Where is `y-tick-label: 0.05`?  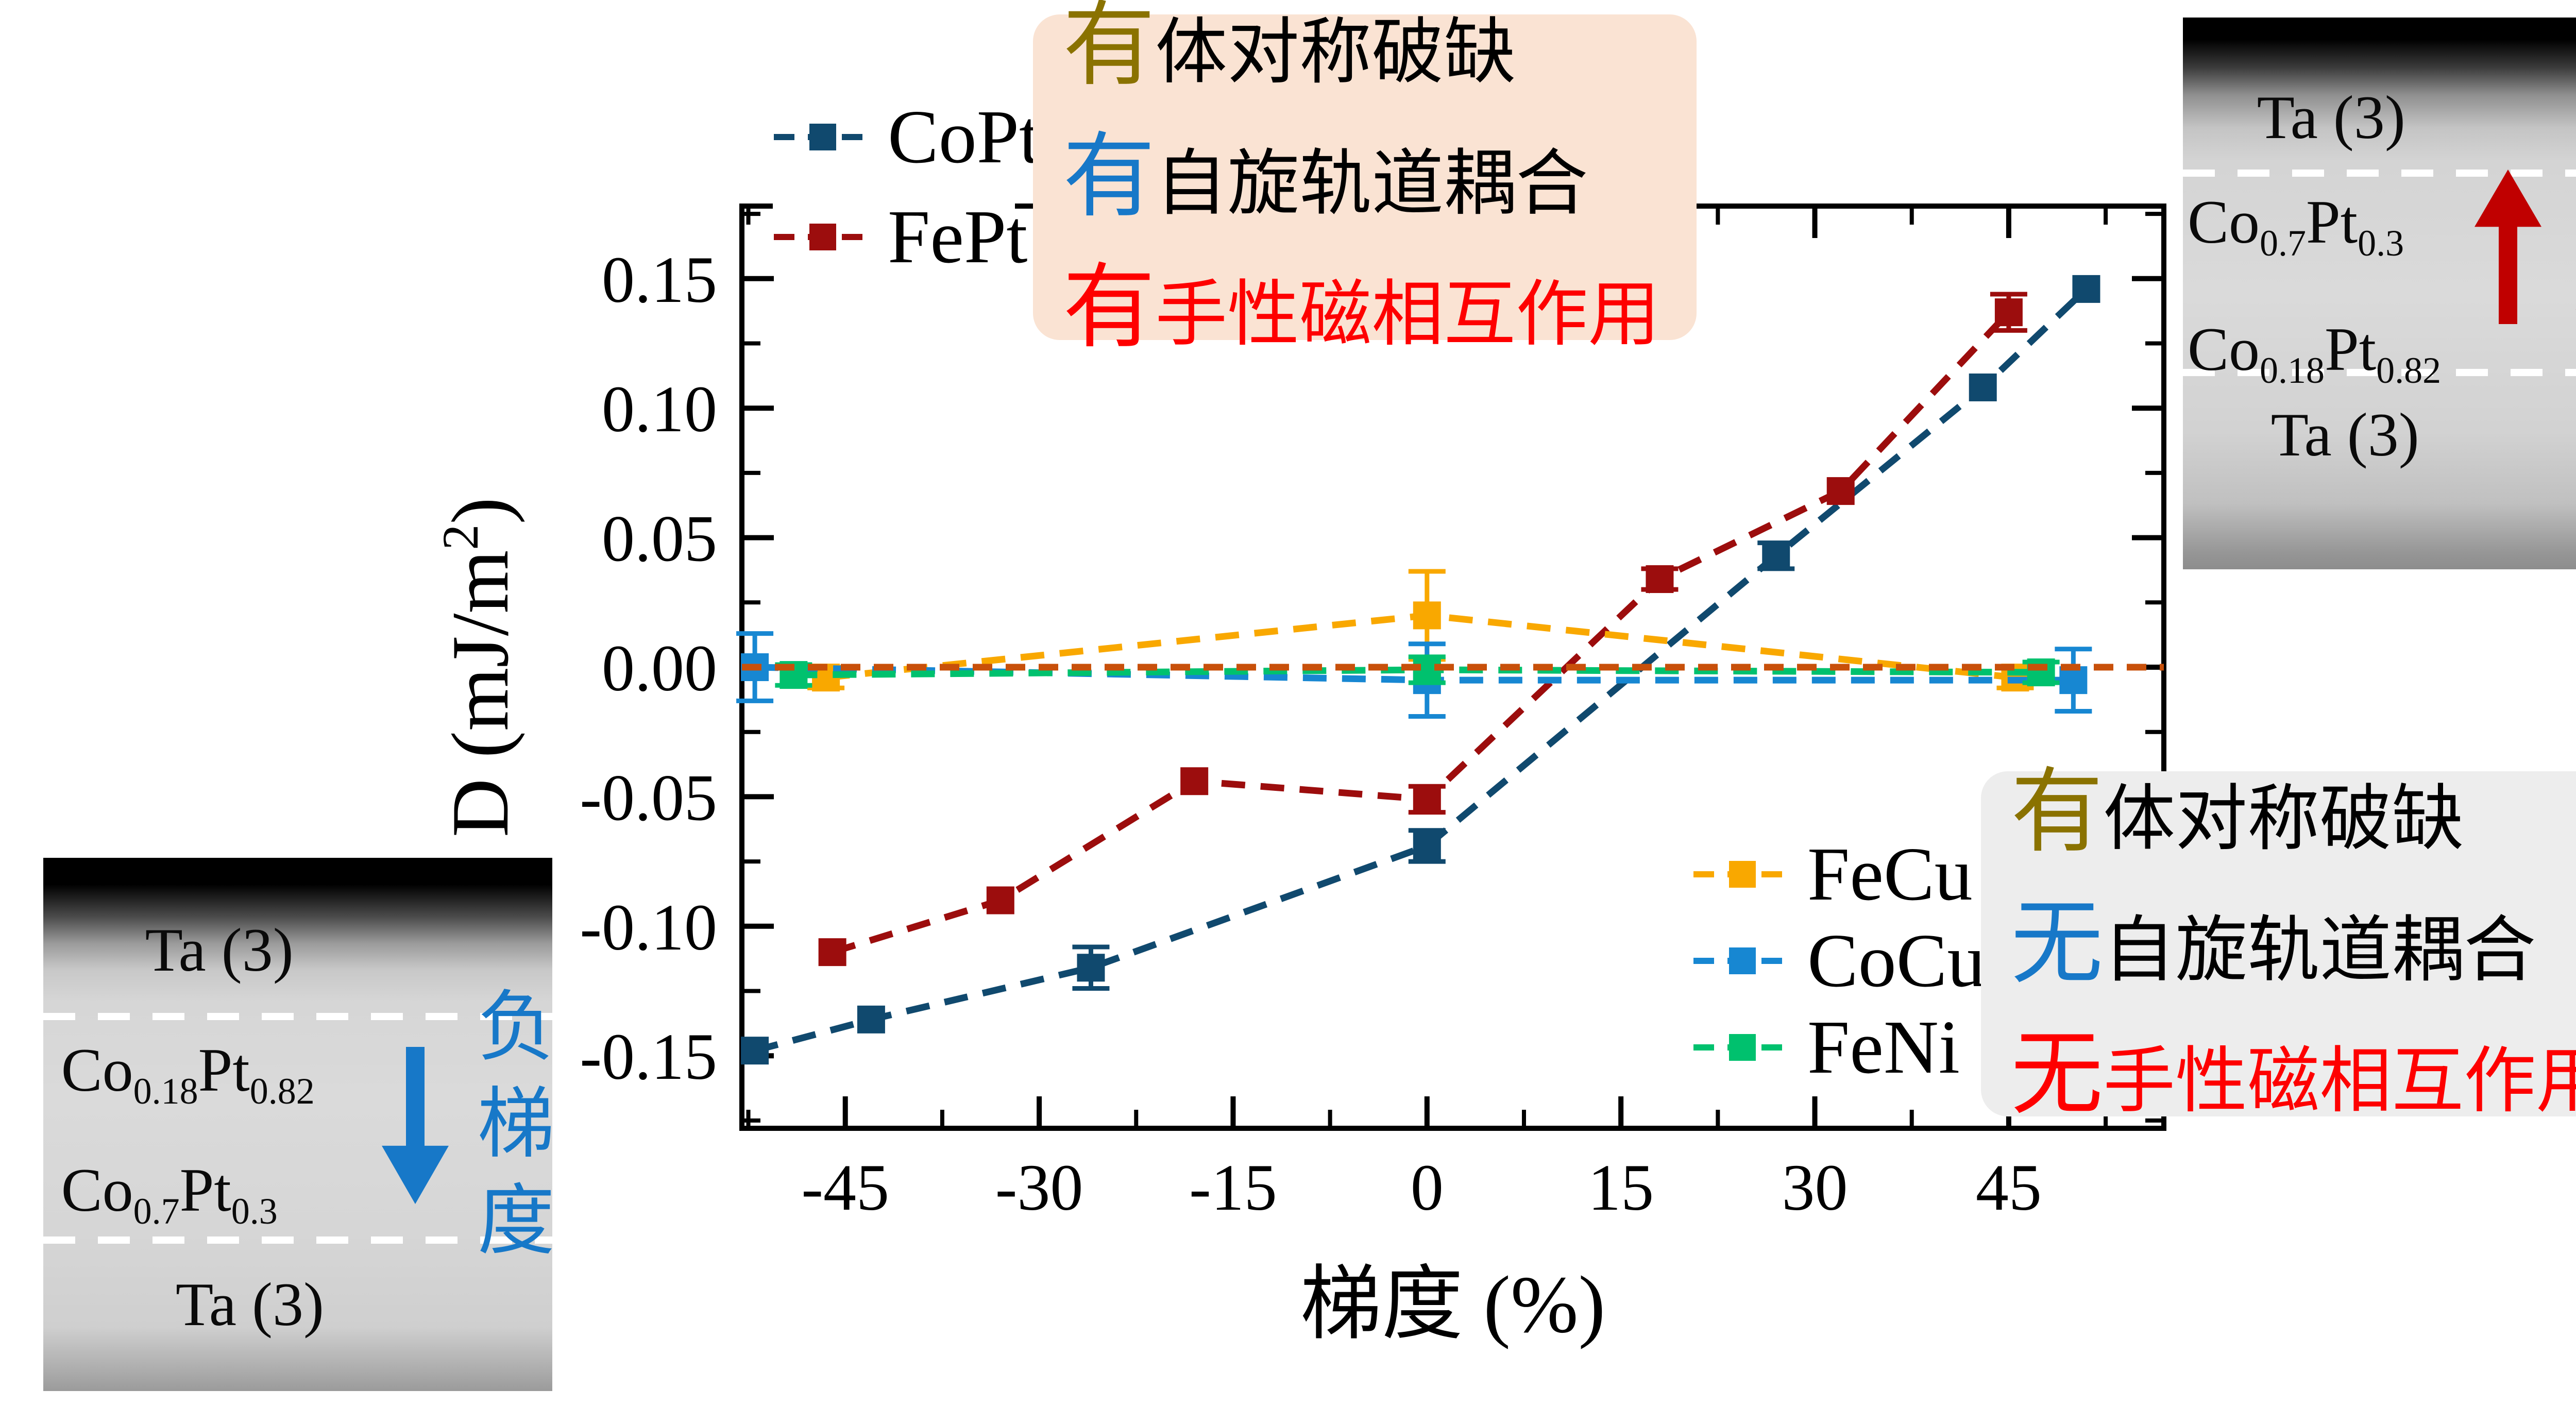
y-tick-label: 0.05 is located at coordinates (659, 538).